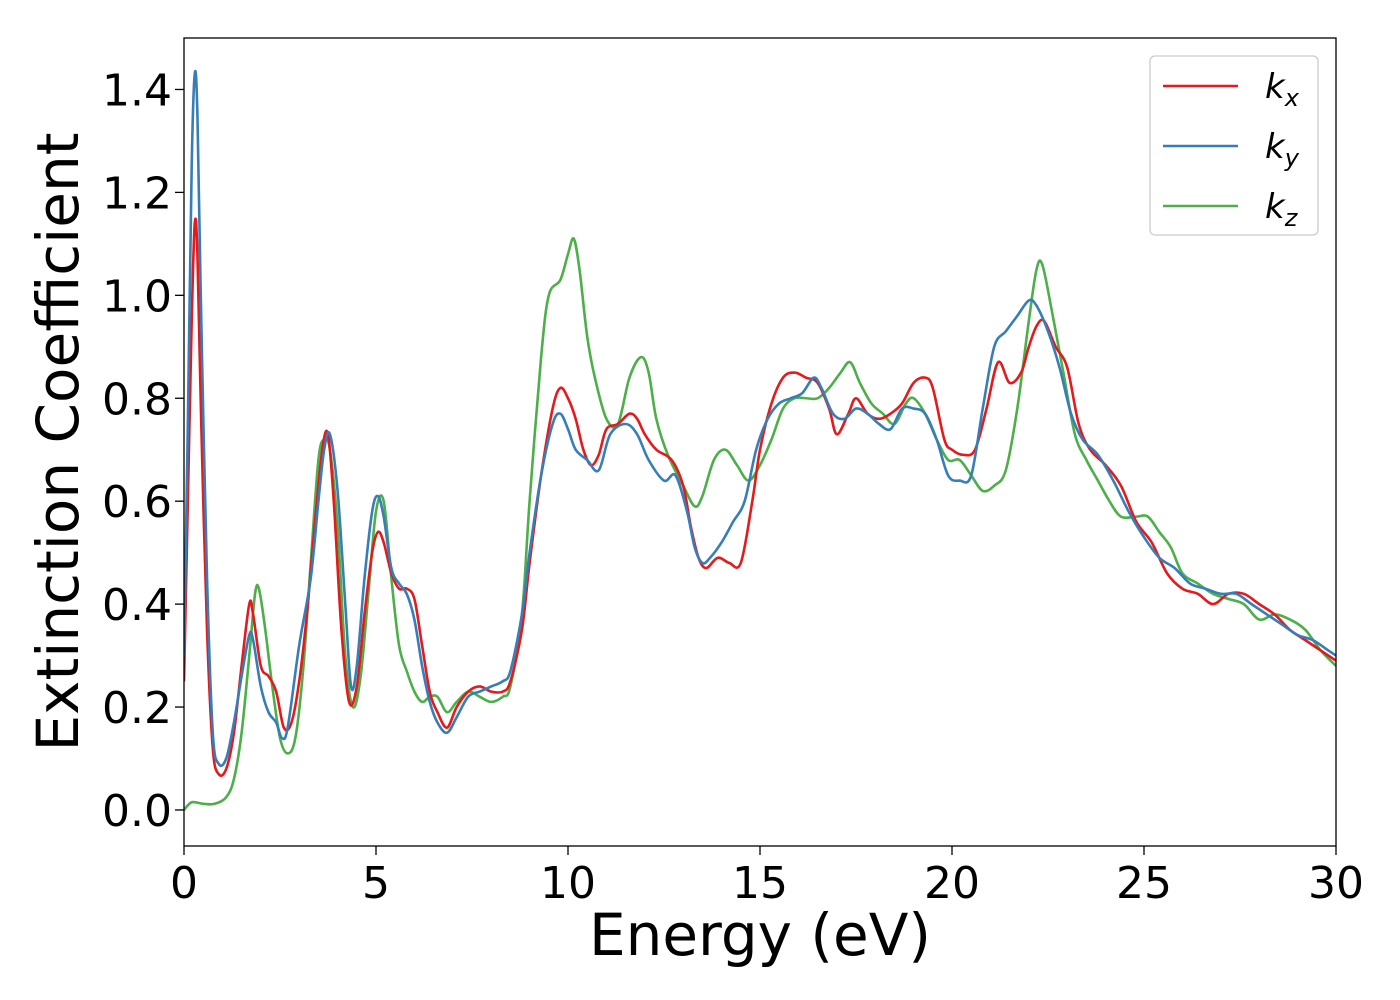 The width and height of the screenshot is (1400, 1000). What do you see at coordinates (760, 935) in the screenshot?
I see `x-axis-title: Energy (eV)` at bounding box center [760, 935].